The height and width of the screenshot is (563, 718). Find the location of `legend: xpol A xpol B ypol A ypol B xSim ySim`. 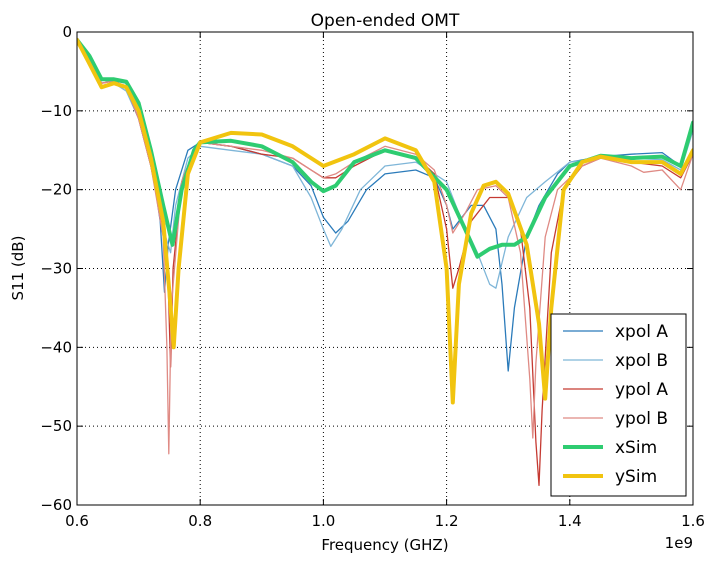

legend: xpol A xpol B ypol A ypol B xSim ySim is located at coordinates (618, 405).